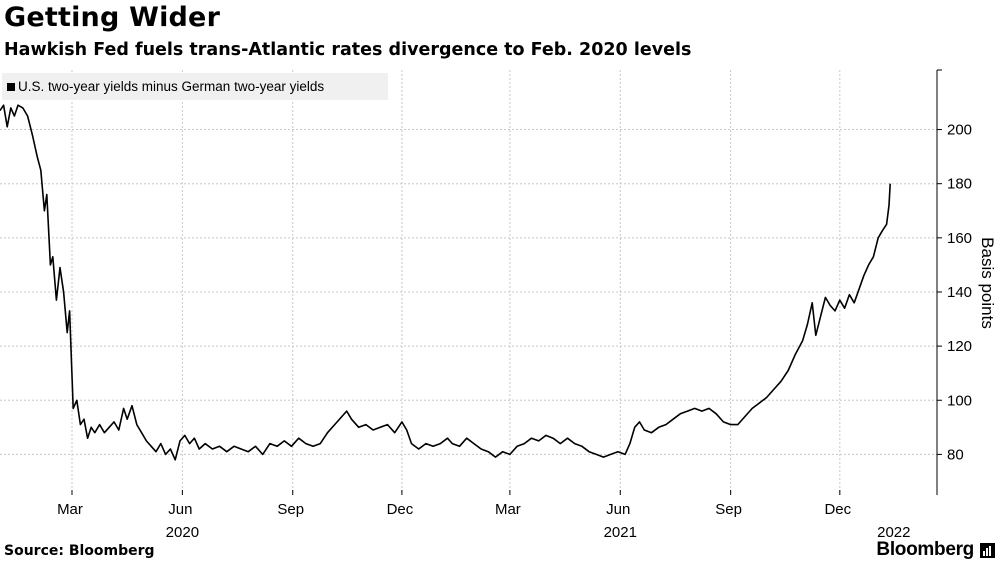  I want to click on y-tick-label: 200, so click(959, 130).